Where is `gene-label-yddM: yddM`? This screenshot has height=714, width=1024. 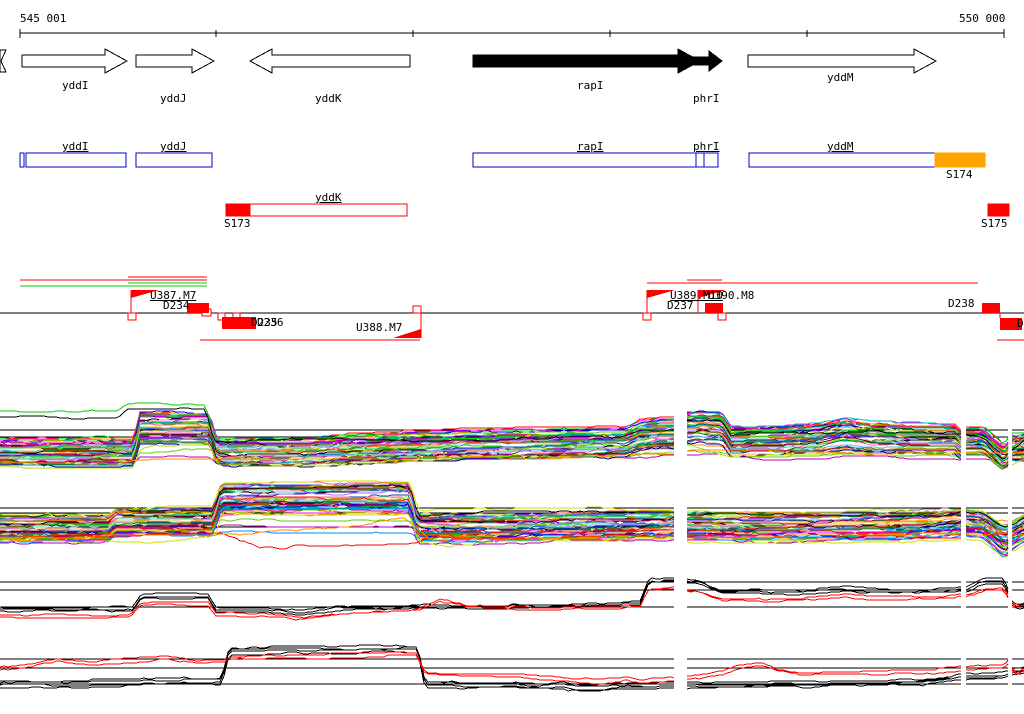
gene-label-yddM: yddM is located at coordinates (840, 77).